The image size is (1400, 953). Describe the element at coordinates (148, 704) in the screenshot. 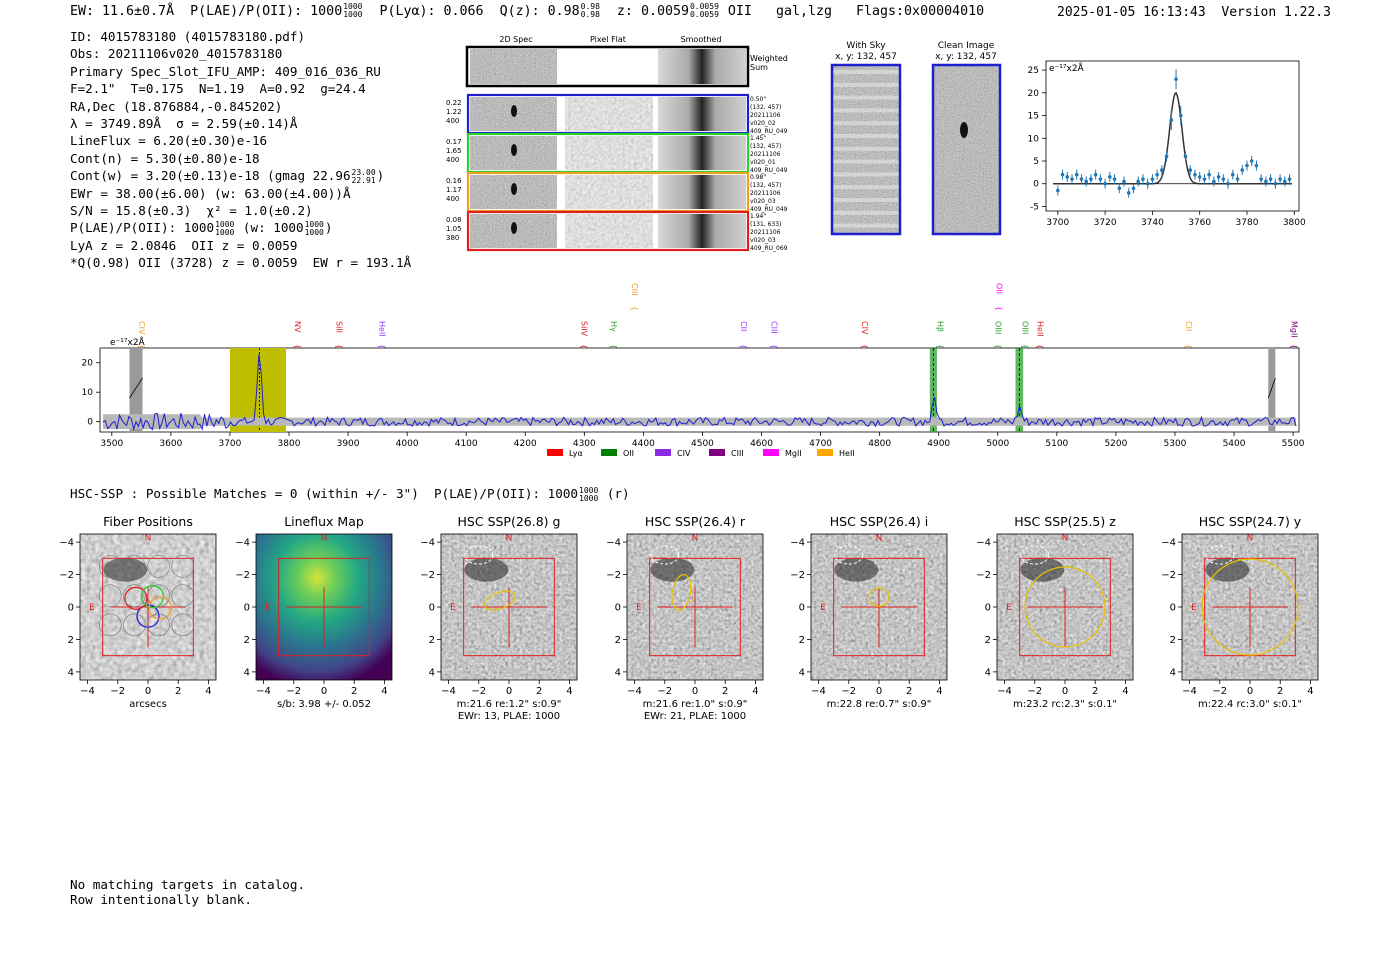

I see `hsc-caption-1-0: arcsecs` at that location.